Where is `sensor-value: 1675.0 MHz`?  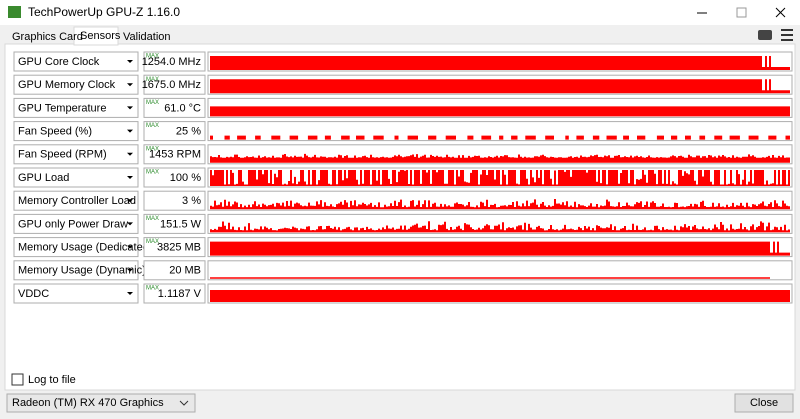
sensor-value: 1675.0 MHz is located at coordinates (171, 85).